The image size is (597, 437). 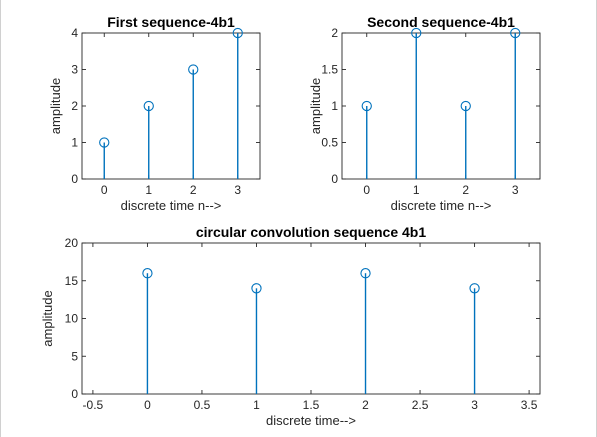 What do you see at coordinates (171, 22) in the screenshot?
I see `chart-title: First sequence-4b1` at bounding box center [171, 22].